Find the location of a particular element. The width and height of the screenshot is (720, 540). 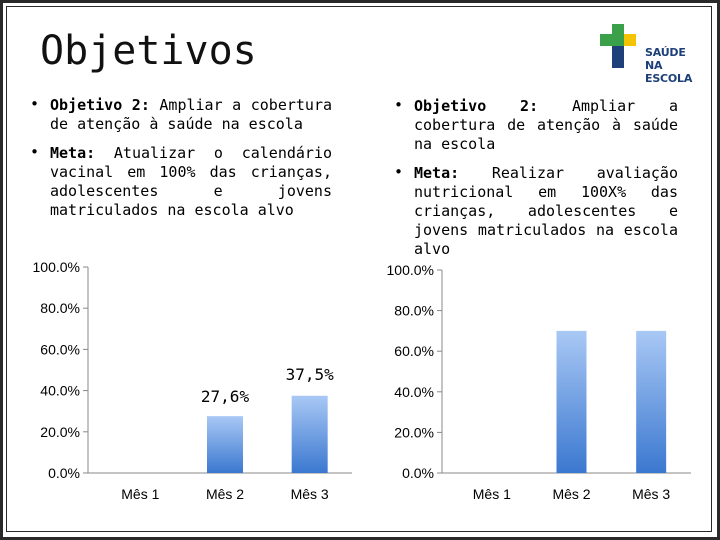

data-label: 27,6% is located at coordinates (225, 396).